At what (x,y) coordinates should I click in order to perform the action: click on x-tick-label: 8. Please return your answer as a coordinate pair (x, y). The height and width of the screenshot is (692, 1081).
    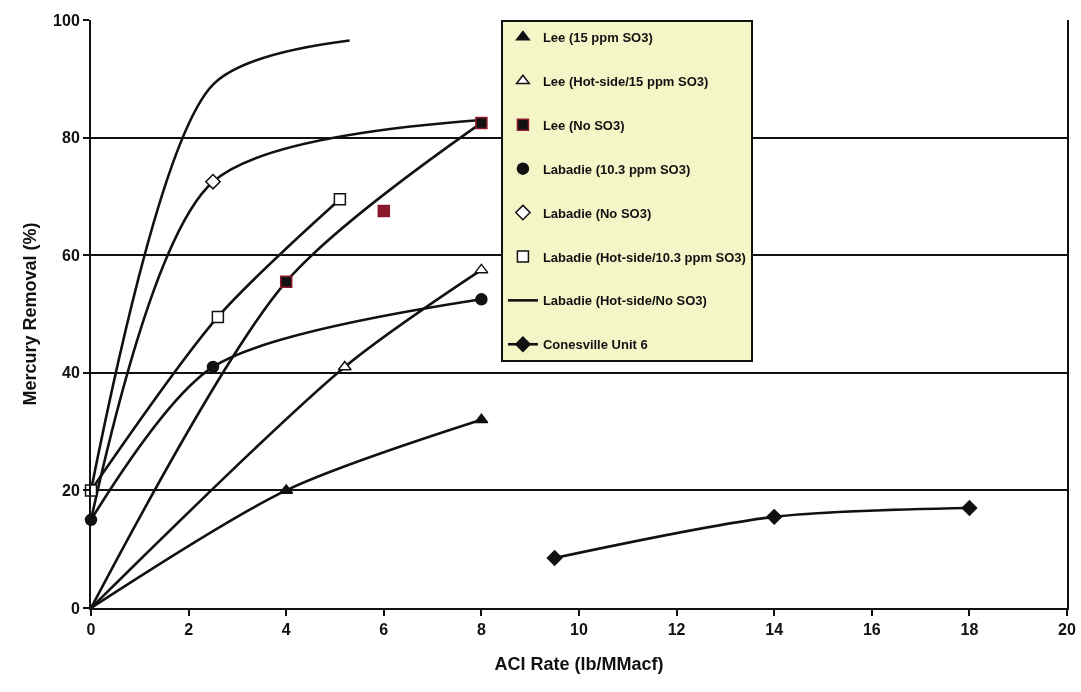
    Looking at the image, I should click on (481, 630).